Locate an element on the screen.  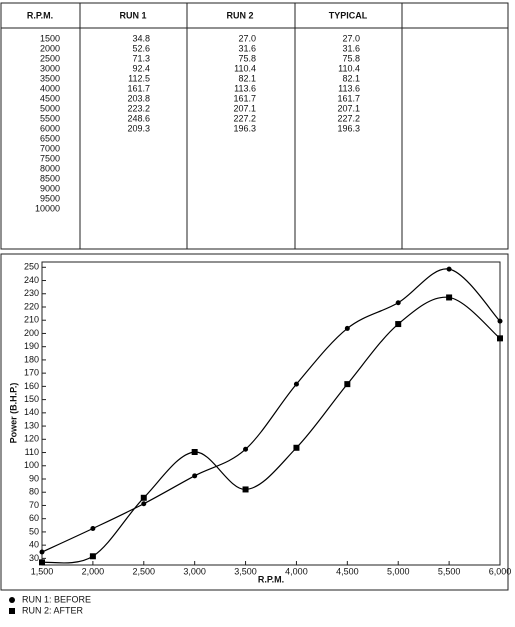
y-tick-label: 50 is located at coordinates (34, 531).